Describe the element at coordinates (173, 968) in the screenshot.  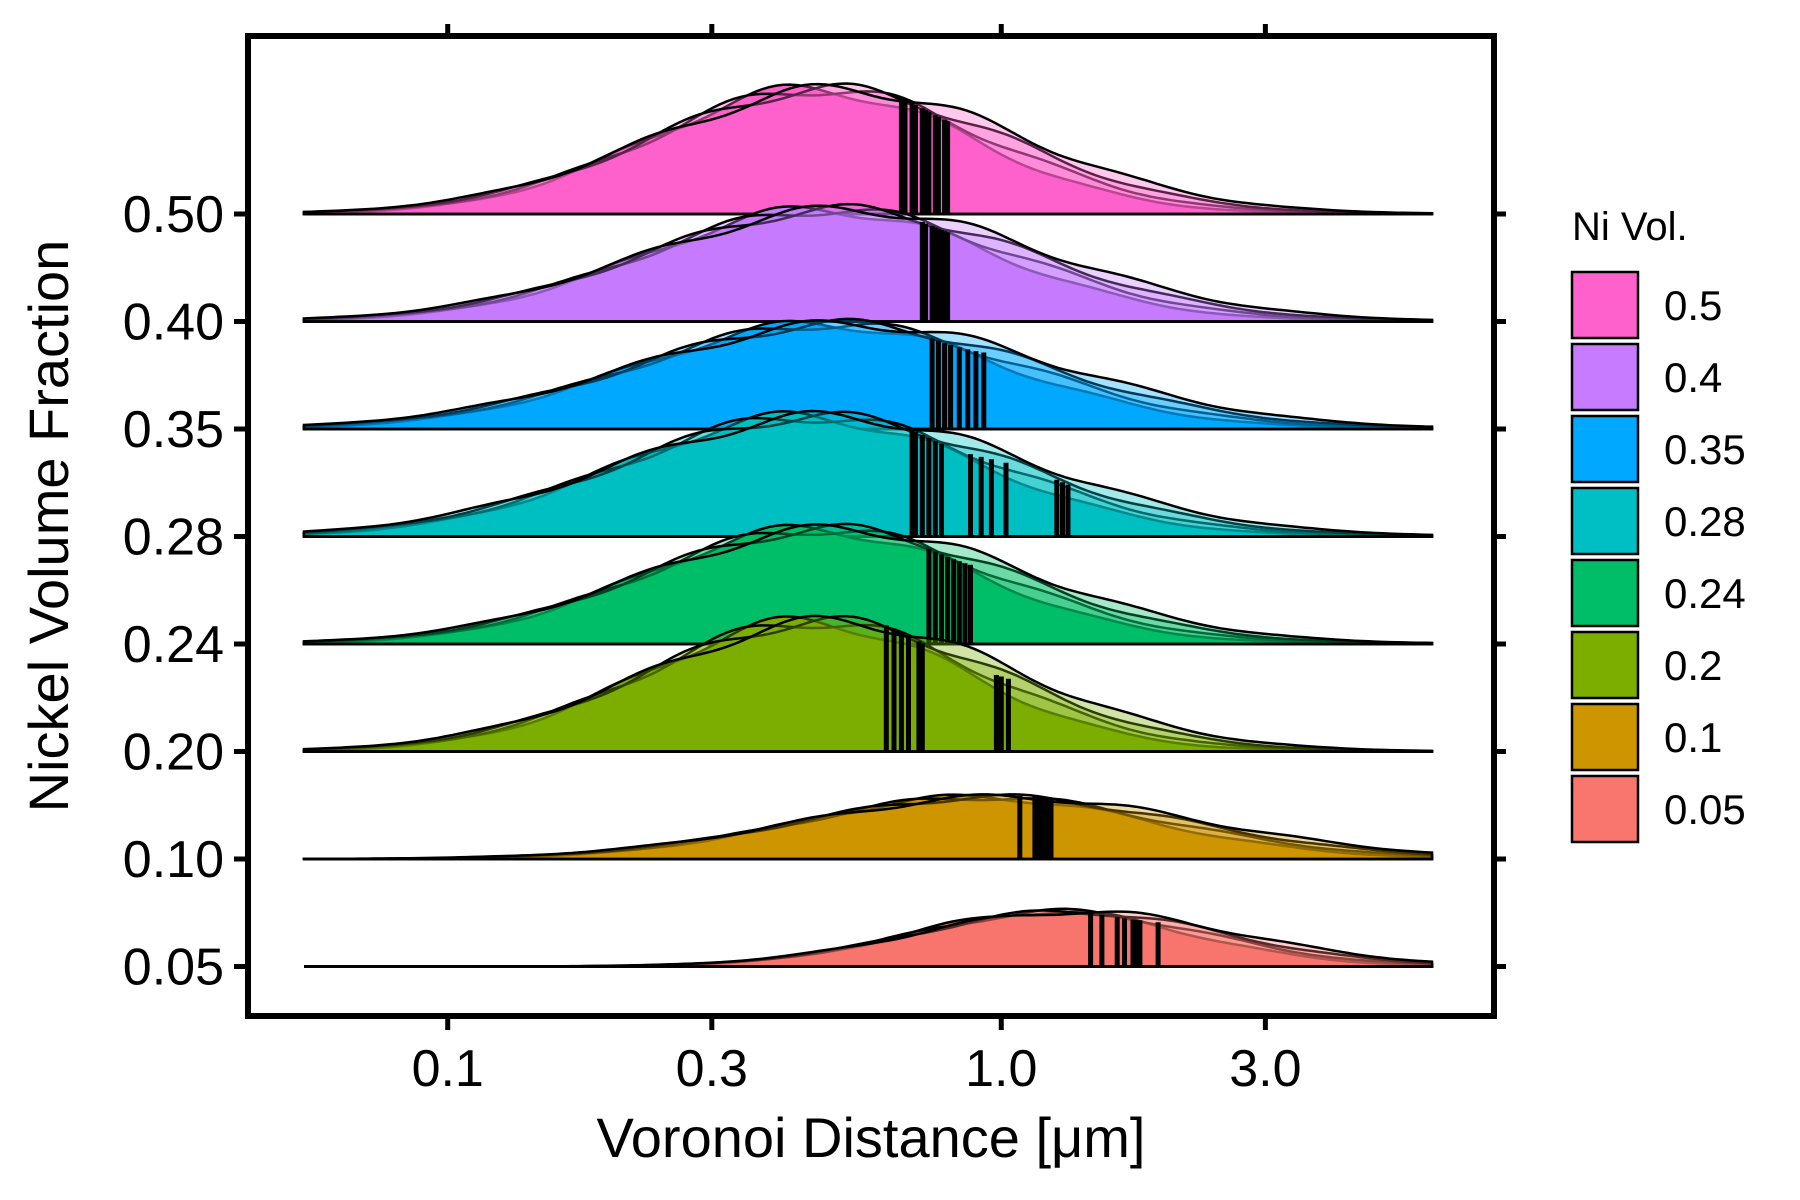
I see `y-tick-label-0.05: 0.05` at that location.